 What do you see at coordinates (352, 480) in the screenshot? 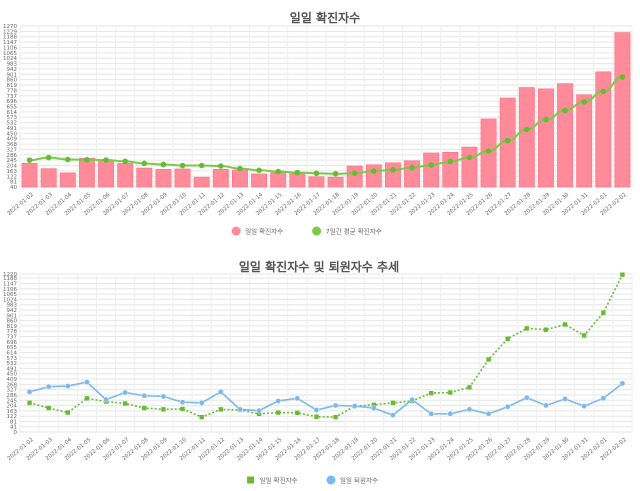
I see `legend-item: 일일 퇴원자수` at bounding box center [352, 480].